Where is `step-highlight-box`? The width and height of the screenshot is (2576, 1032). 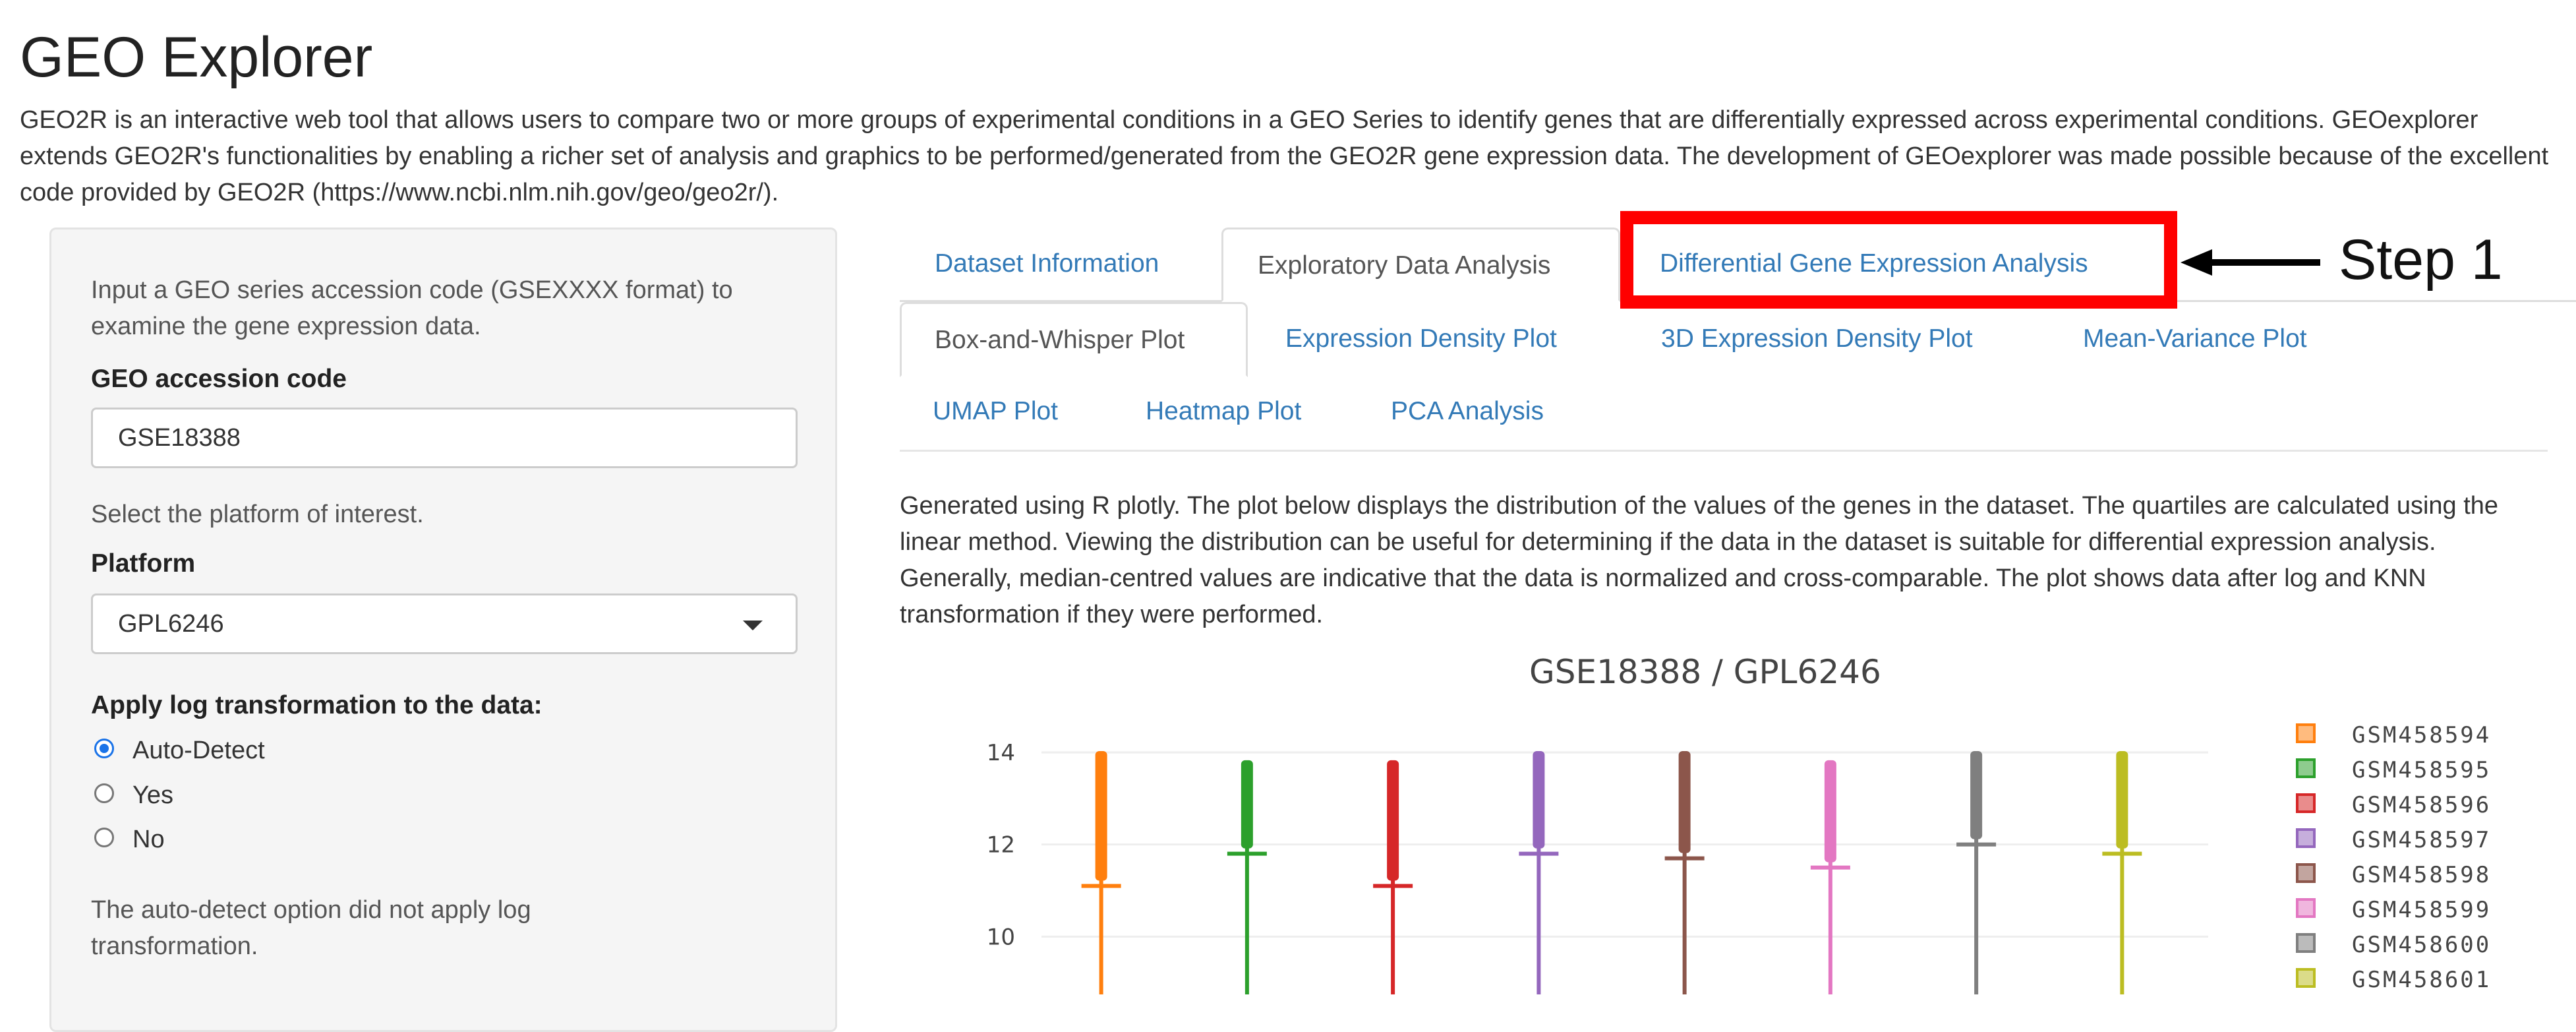 step-highlight-box is located at coordinates (1898, 260).